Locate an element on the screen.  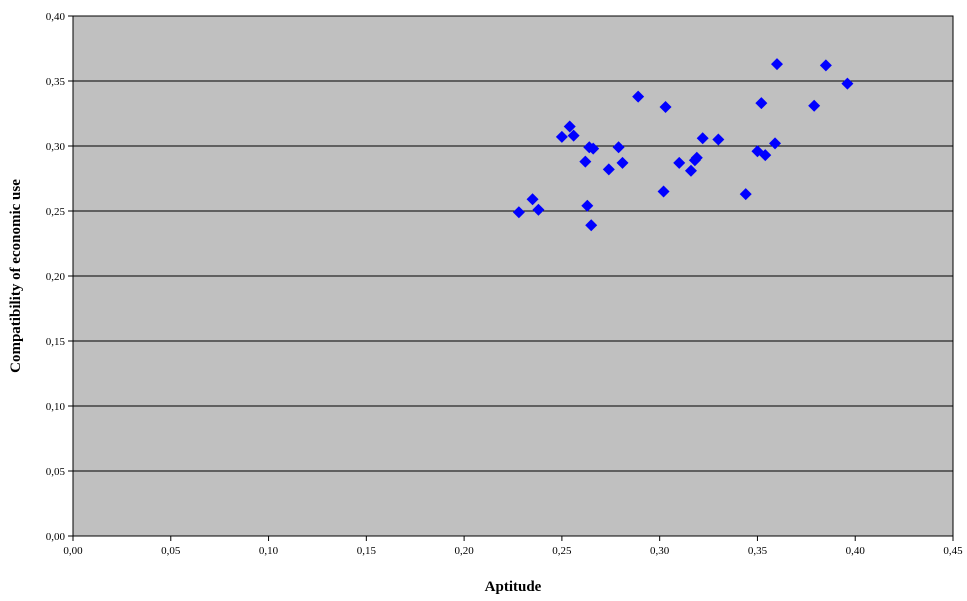
x-tick-label: 0,45 is located at coordinates (953, 551).